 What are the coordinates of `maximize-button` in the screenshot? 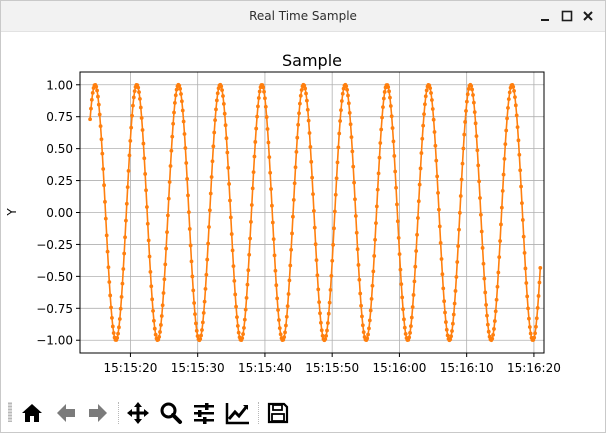 It's located at (567, 16).